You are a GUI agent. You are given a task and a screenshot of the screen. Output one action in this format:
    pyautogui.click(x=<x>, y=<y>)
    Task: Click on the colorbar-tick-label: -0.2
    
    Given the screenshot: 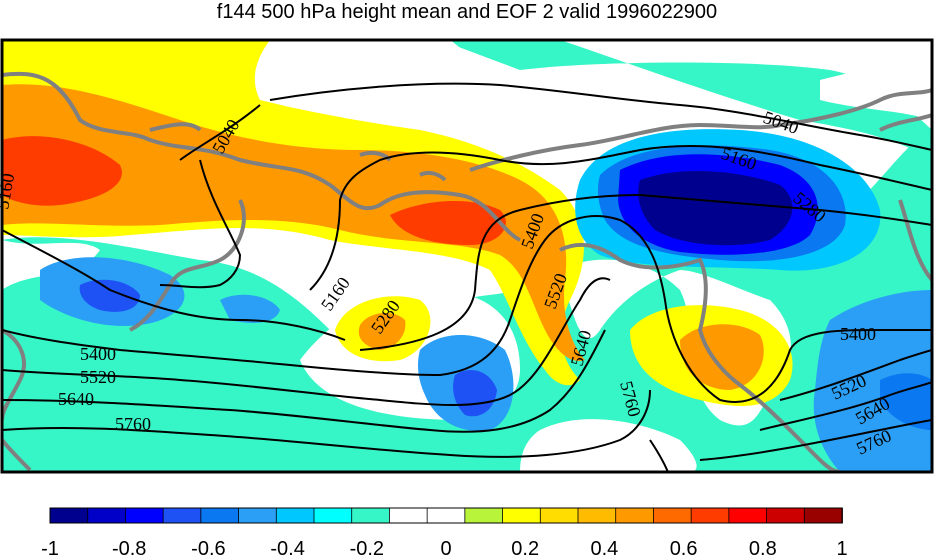 What is the action you would take?
    pyautogui.click(x=367, y=548)
    